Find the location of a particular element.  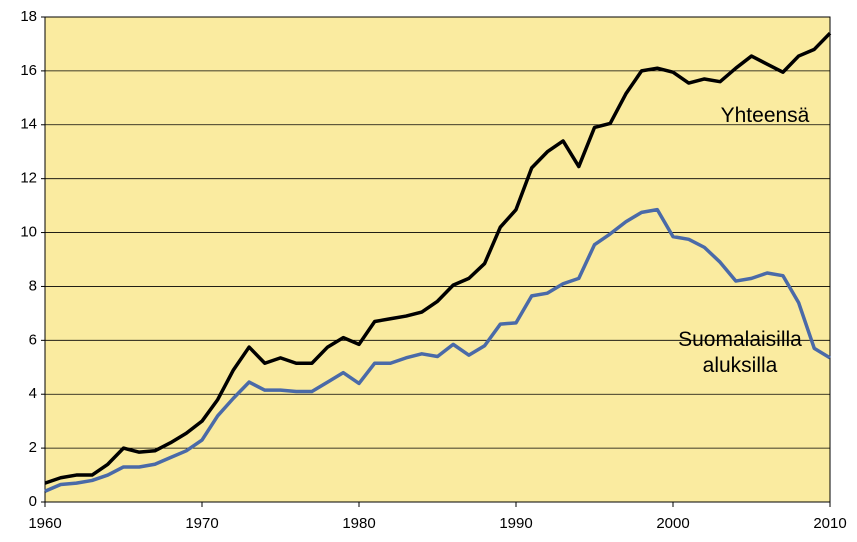

y-tick-label: 14 is located at coordinates (28, 124).